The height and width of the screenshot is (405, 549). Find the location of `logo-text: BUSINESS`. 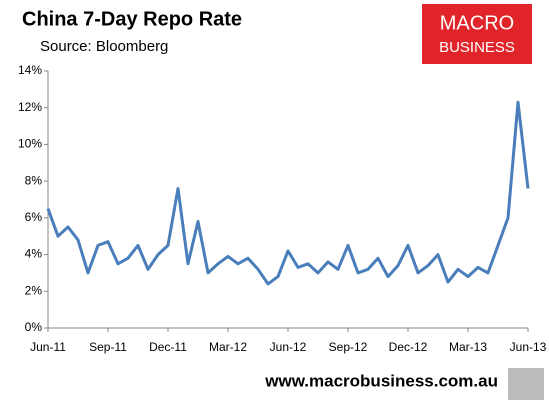

logo-text: BUSINESS is located at coordinates (477, 47).